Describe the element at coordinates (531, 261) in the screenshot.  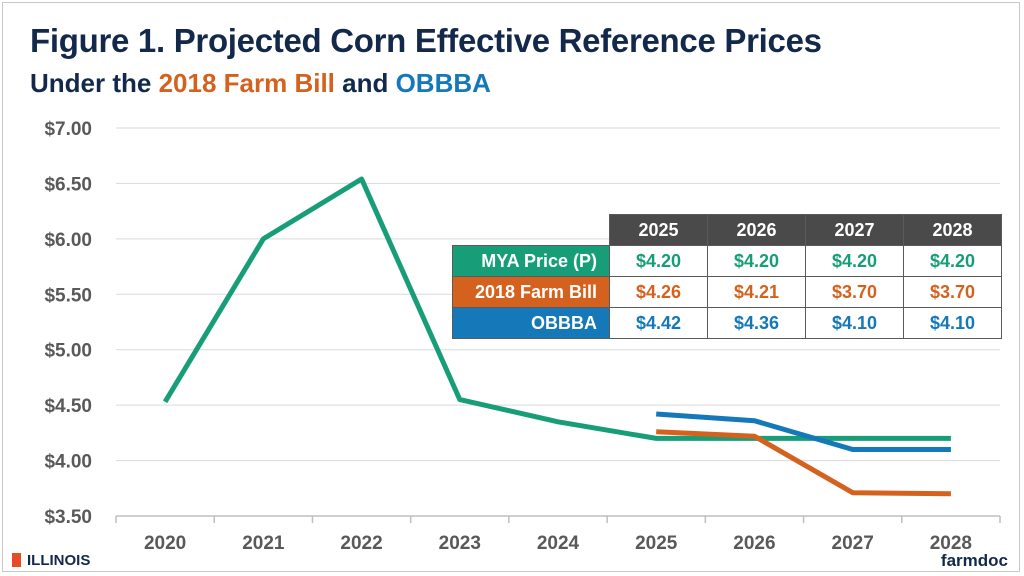
I see `table-row-label: MYA Price (P)` at that location.